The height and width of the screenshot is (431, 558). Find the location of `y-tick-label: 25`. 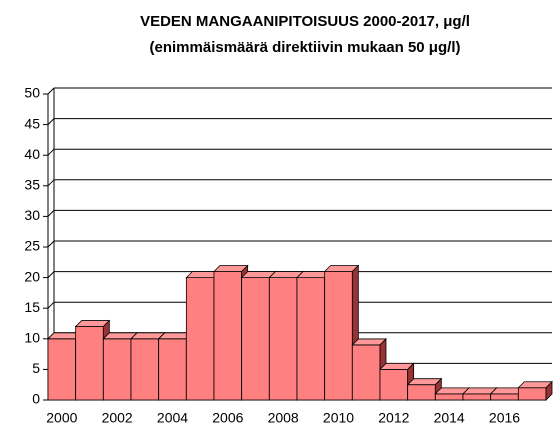

y-tick-label: 25 is located at coordinates (32, 246).